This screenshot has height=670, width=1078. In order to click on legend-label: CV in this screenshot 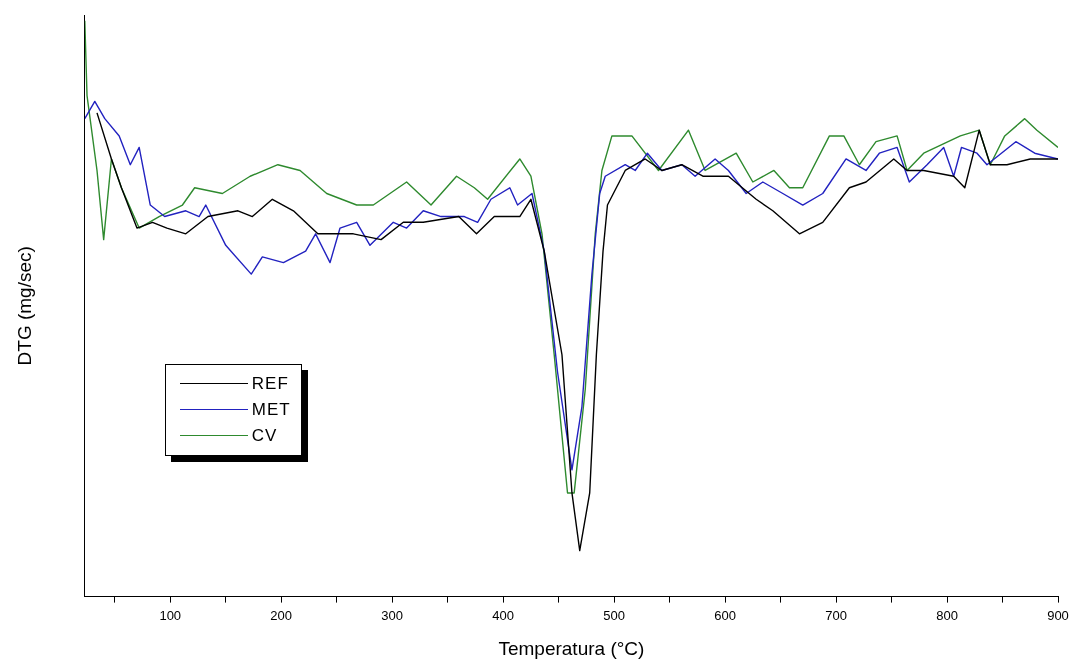, I will do `click(264, 435)`.